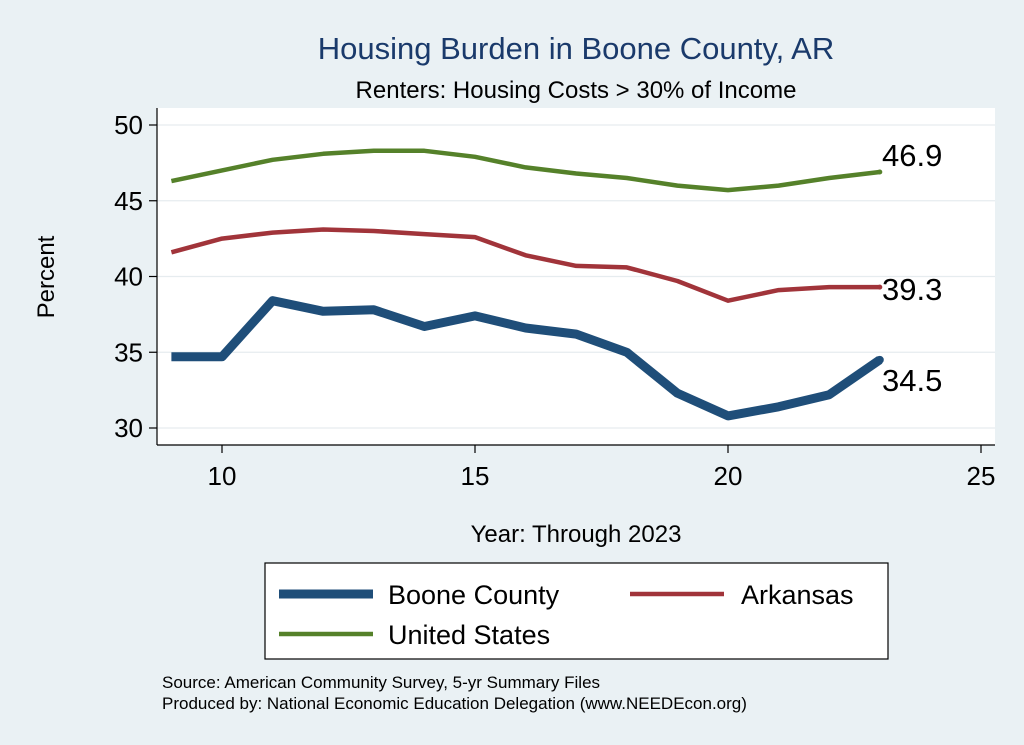  Describe the element at coordinates (879, 359) in the screenshot. I see `series-endpoint-boone-county` at that location.